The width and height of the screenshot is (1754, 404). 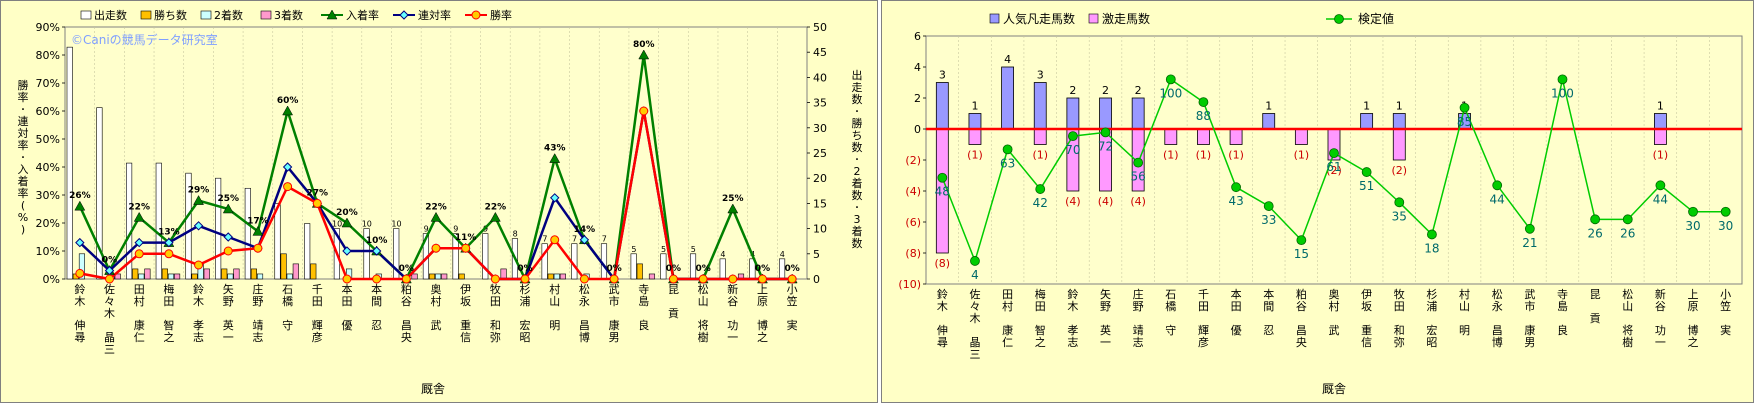 What do you see at coordinates (169, 233) in the screenshot?
I see `point-label: 13%` at bounding box center [169, 233].